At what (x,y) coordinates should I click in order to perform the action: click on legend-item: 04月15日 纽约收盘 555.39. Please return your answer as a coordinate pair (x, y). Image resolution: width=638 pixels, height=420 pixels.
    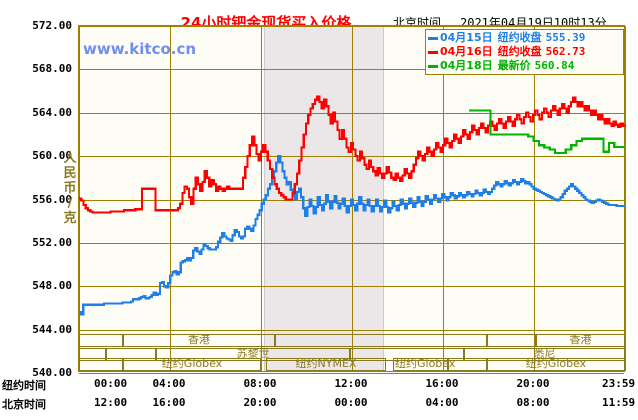
    Looking at the image, I should click on (525, 38).